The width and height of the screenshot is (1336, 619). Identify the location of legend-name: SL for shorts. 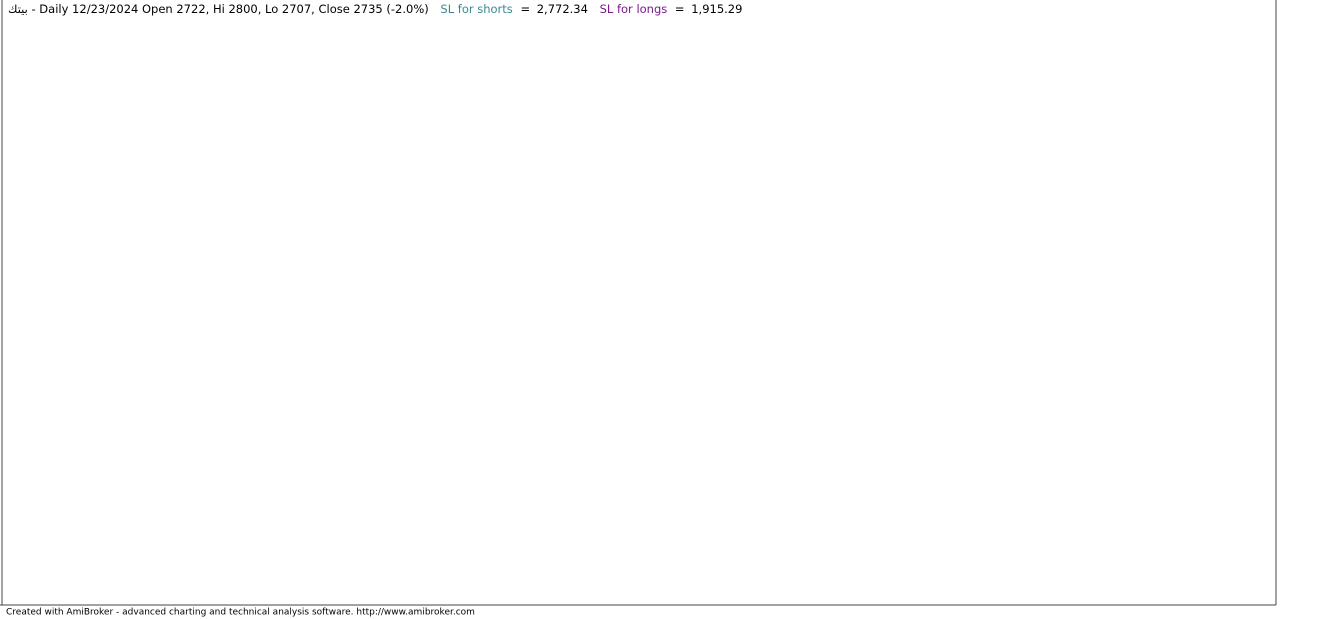
(476, 9).